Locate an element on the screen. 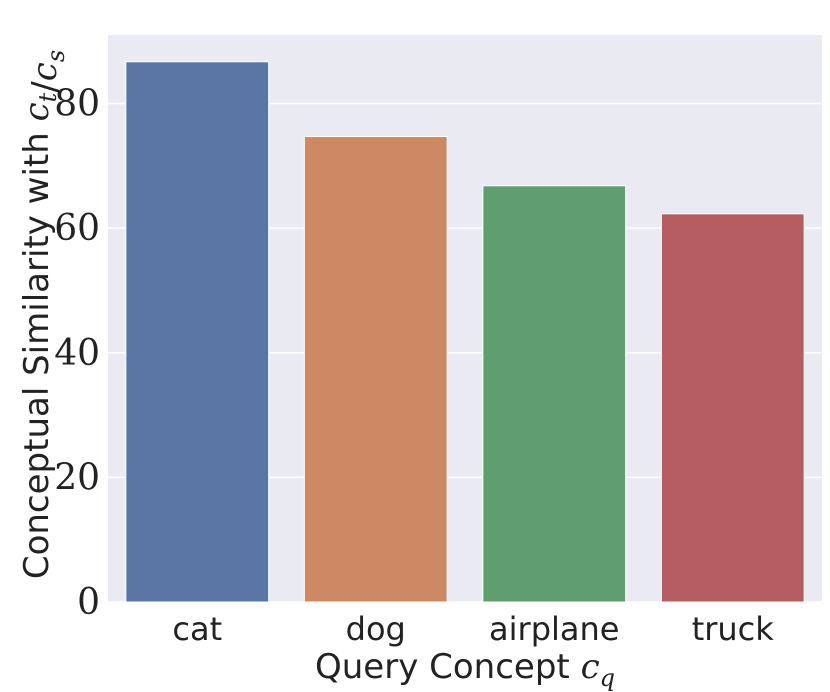 The width and height of the screenshot is (830, 692). label-text: / is located at coordinates (45, 87).